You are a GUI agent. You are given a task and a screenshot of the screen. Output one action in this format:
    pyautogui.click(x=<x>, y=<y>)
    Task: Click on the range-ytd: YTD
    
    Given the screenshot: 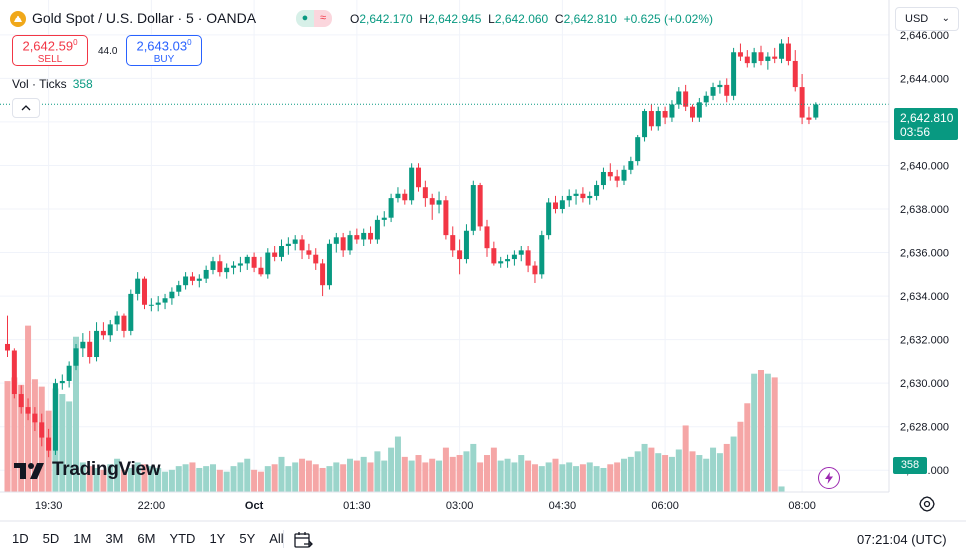 What is the action you would take?
    pyautogui.click(x=182, y=538)
    